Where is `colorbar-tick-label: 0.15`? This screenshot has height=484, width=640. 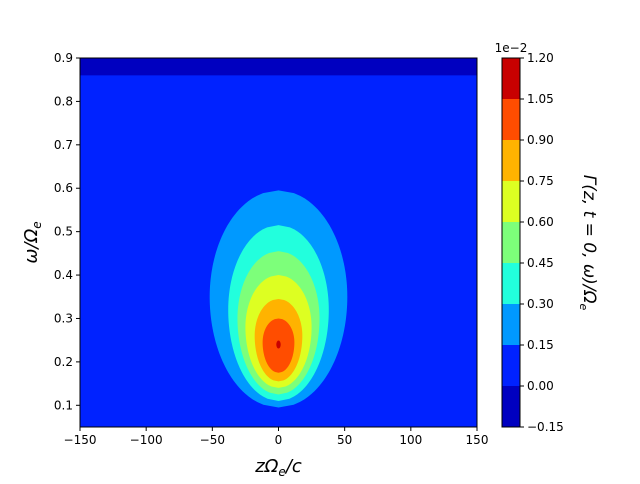
colorbar-tick-label: 0.15 is located at coordinates (540, 345).